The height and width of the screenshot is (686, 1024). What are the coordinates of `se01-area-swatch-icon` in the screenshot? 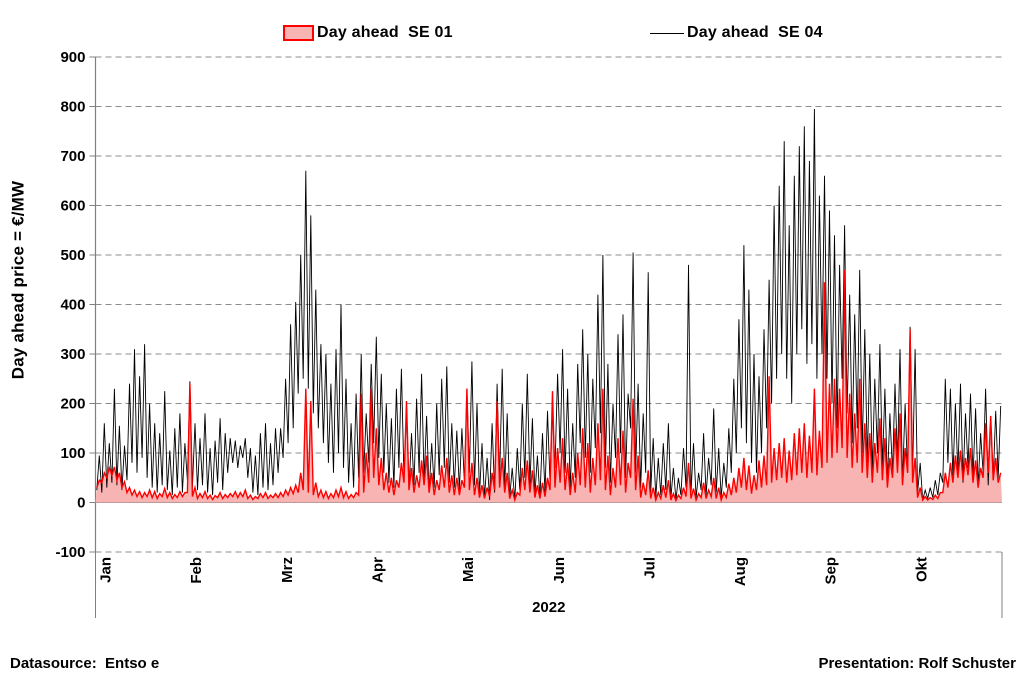 It's located at (298, 33).